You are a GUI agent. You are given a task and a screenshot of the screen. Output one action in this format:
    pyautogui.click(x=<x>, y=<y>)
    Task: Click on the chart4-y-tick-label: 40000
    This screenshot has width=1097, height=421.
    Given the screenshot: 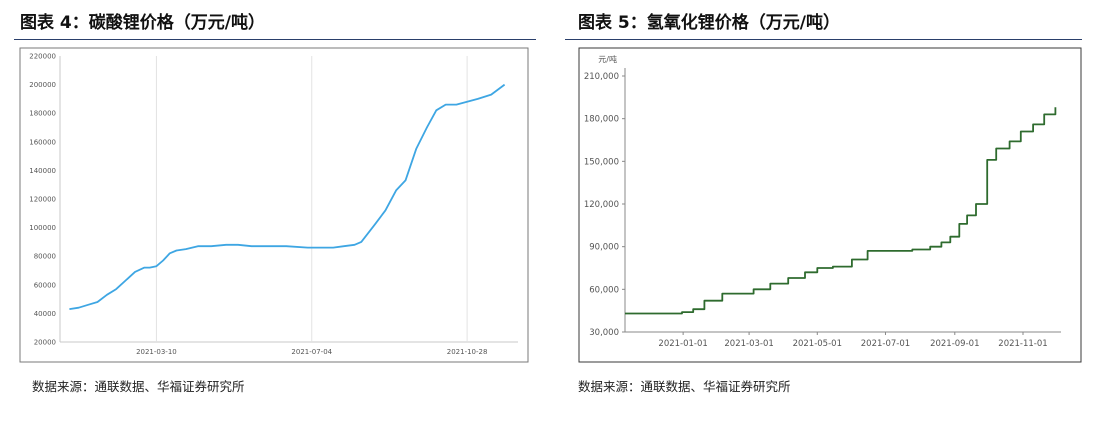 What is the action you would take?
    pyautogui.click(x=45, y=314)
    